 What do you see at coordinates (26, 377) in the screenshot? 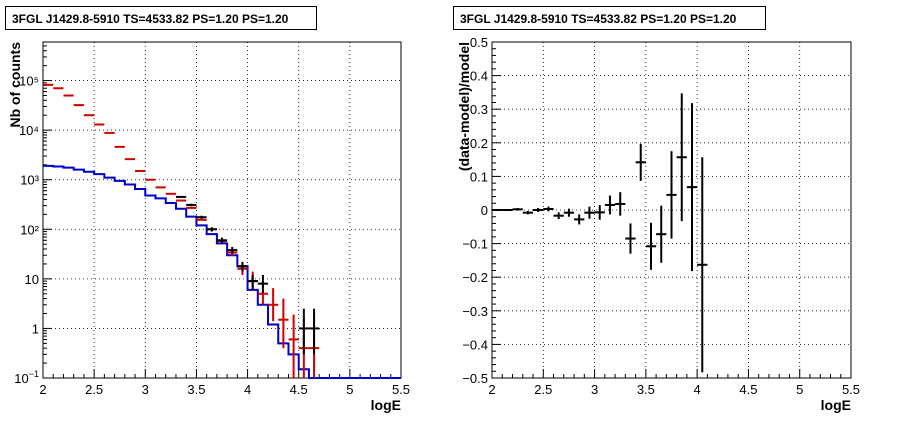
I see `left-y-tick-label: 10−1` at bounding box center [26, 377].